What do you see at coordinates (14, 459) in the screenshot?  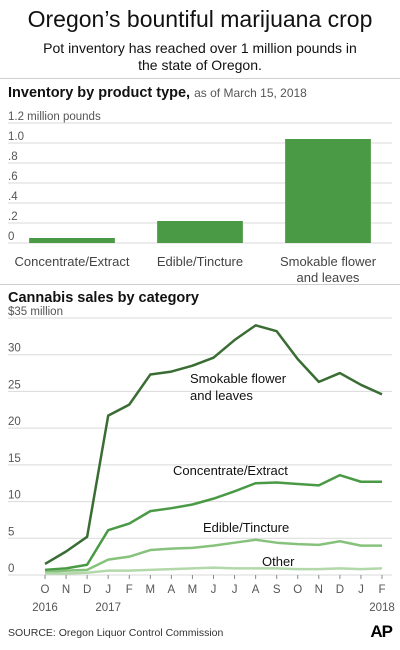 I see `sales-ytick-label: 15` at bounding box center [14, 459].